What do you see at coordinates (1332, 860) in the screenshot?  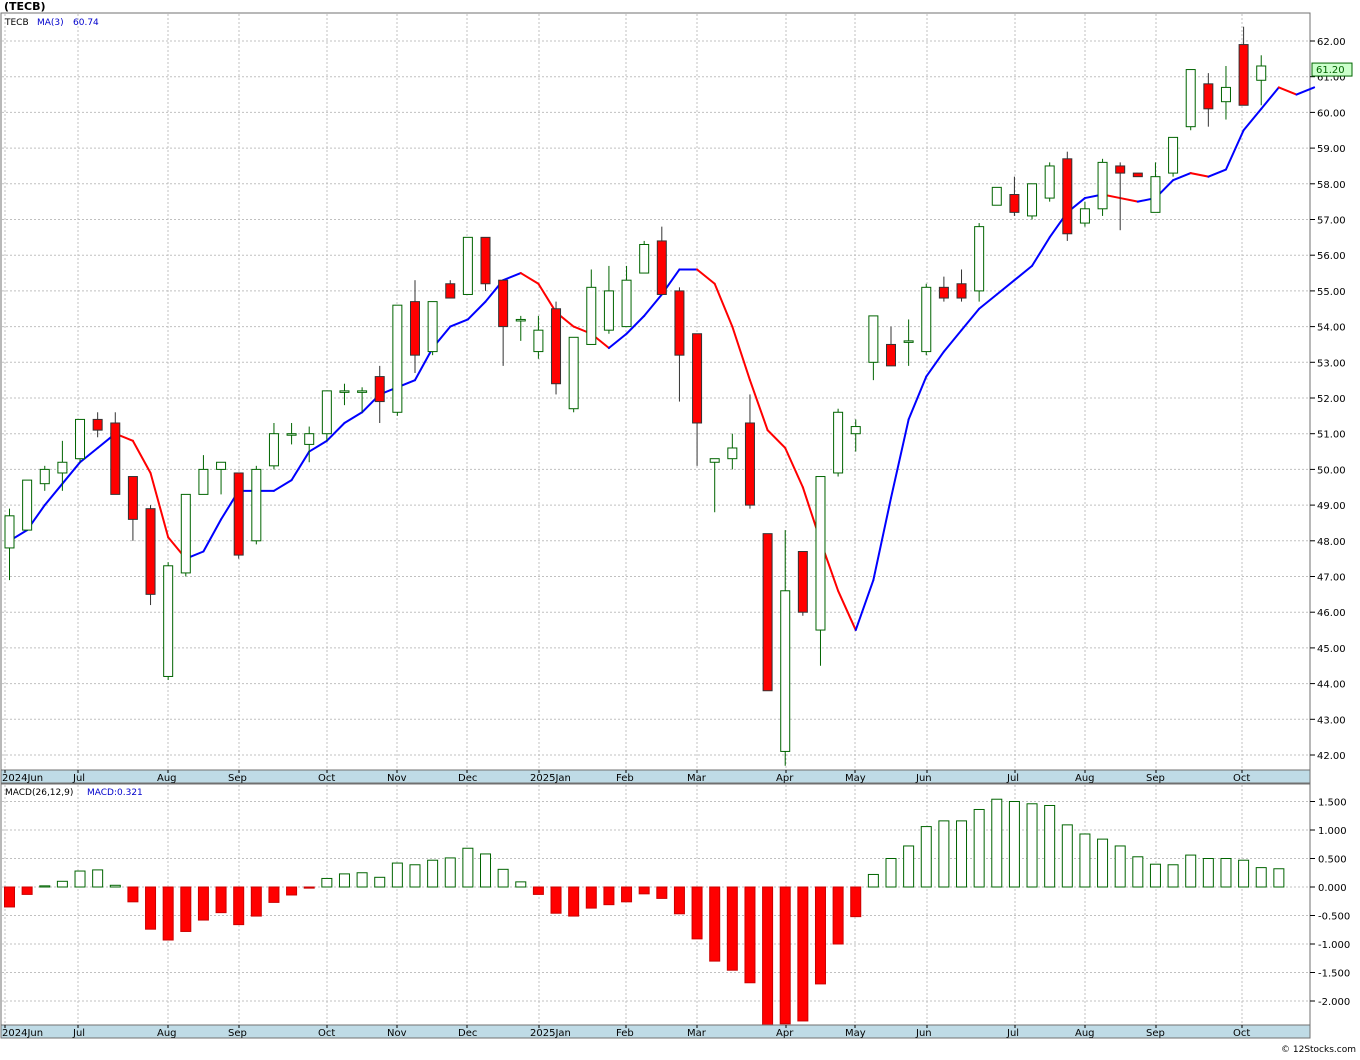 I see `macd-tick-label: 0.500` at bounding box center [1332, 860].